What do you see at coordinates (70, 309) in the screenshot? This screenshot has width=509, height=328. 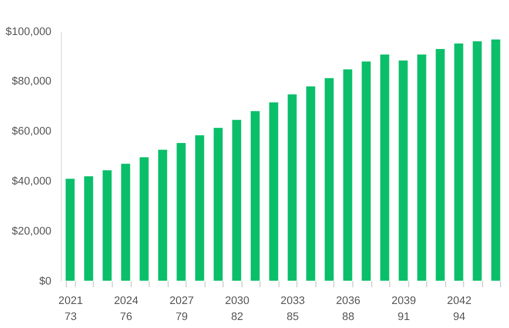 I see `x-tick-label: 2021 73` at bounding box center [70, 309].